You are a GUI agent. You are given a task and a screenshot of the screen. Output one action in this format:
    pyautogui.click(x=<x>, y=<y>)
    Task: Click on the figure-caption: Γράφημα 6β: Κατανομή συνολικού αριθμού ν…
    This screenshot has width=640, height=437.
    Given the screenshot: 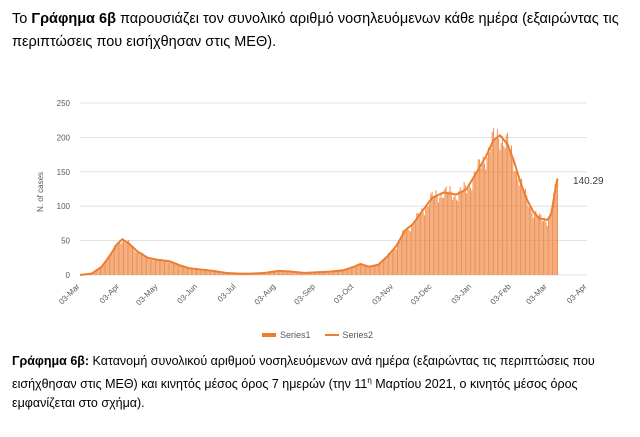 What is the action you would take?
    pyautogui.click(x=320, y=382)
    